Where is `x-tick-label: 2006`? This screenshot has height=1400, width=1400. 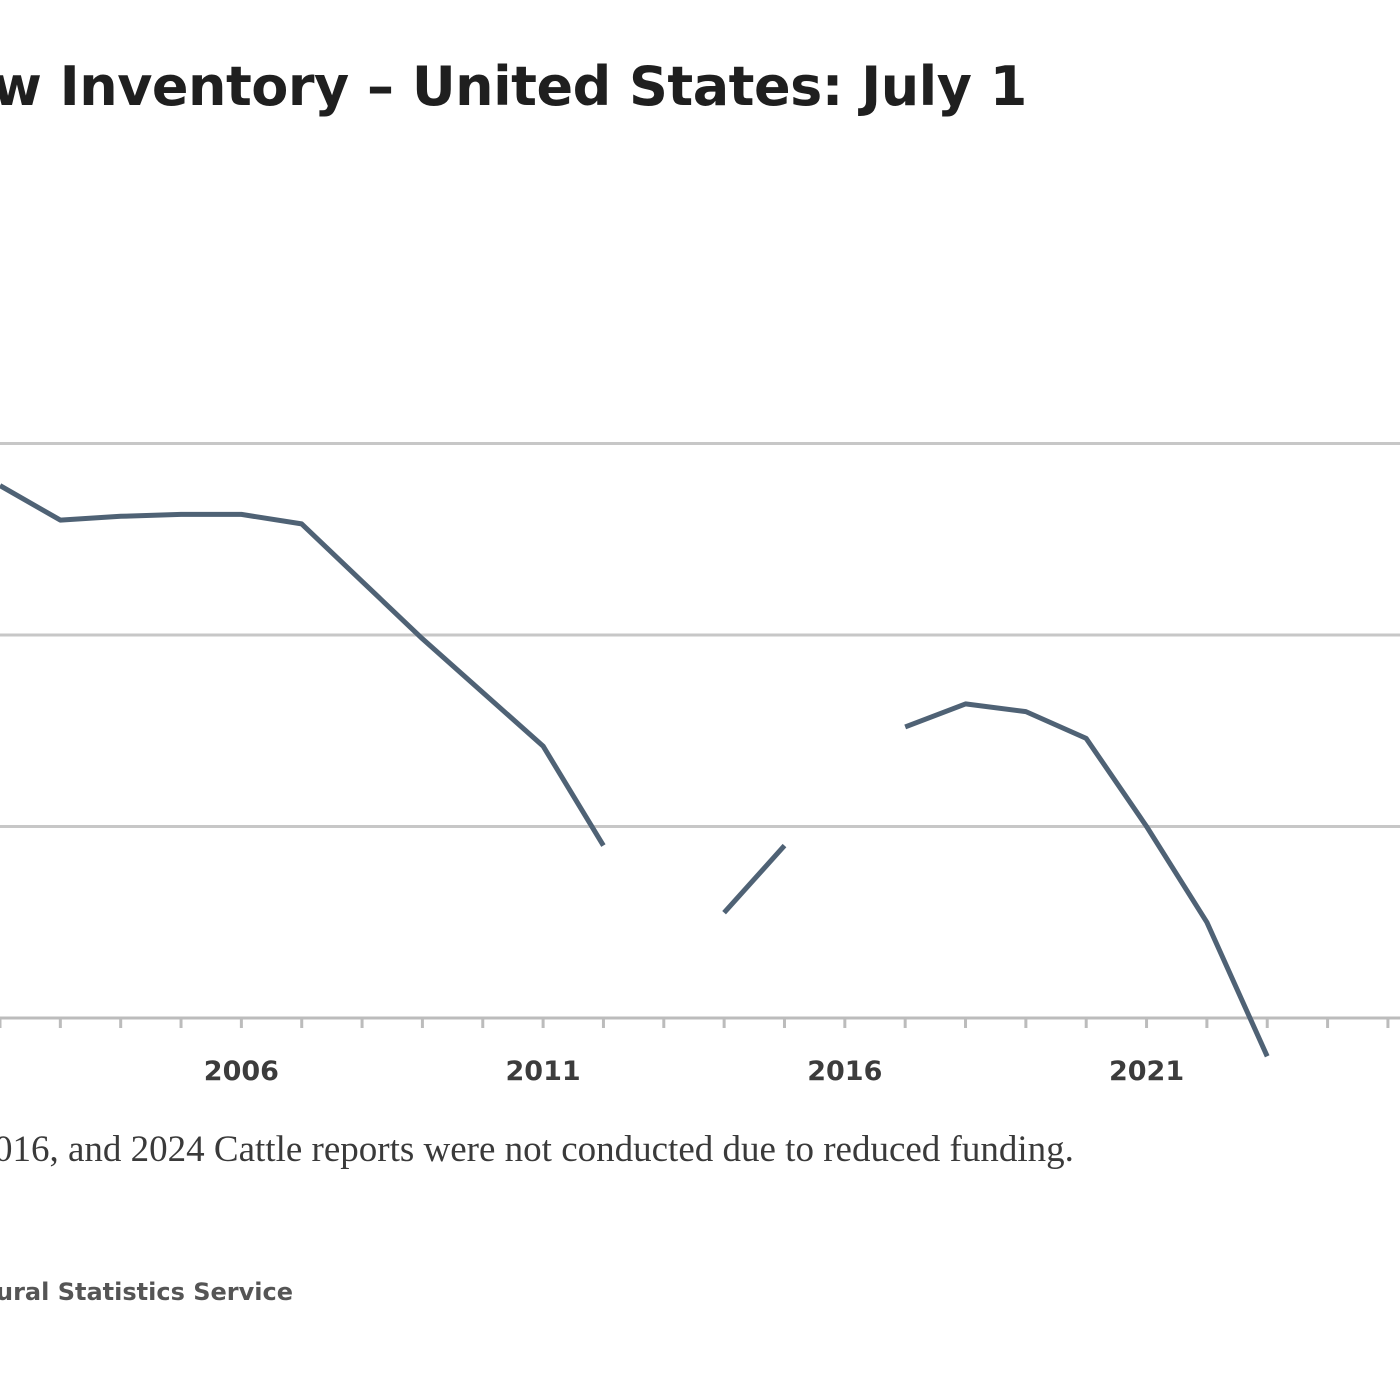 x-tick-label: 2006 is located at coordinates (241, 1071).